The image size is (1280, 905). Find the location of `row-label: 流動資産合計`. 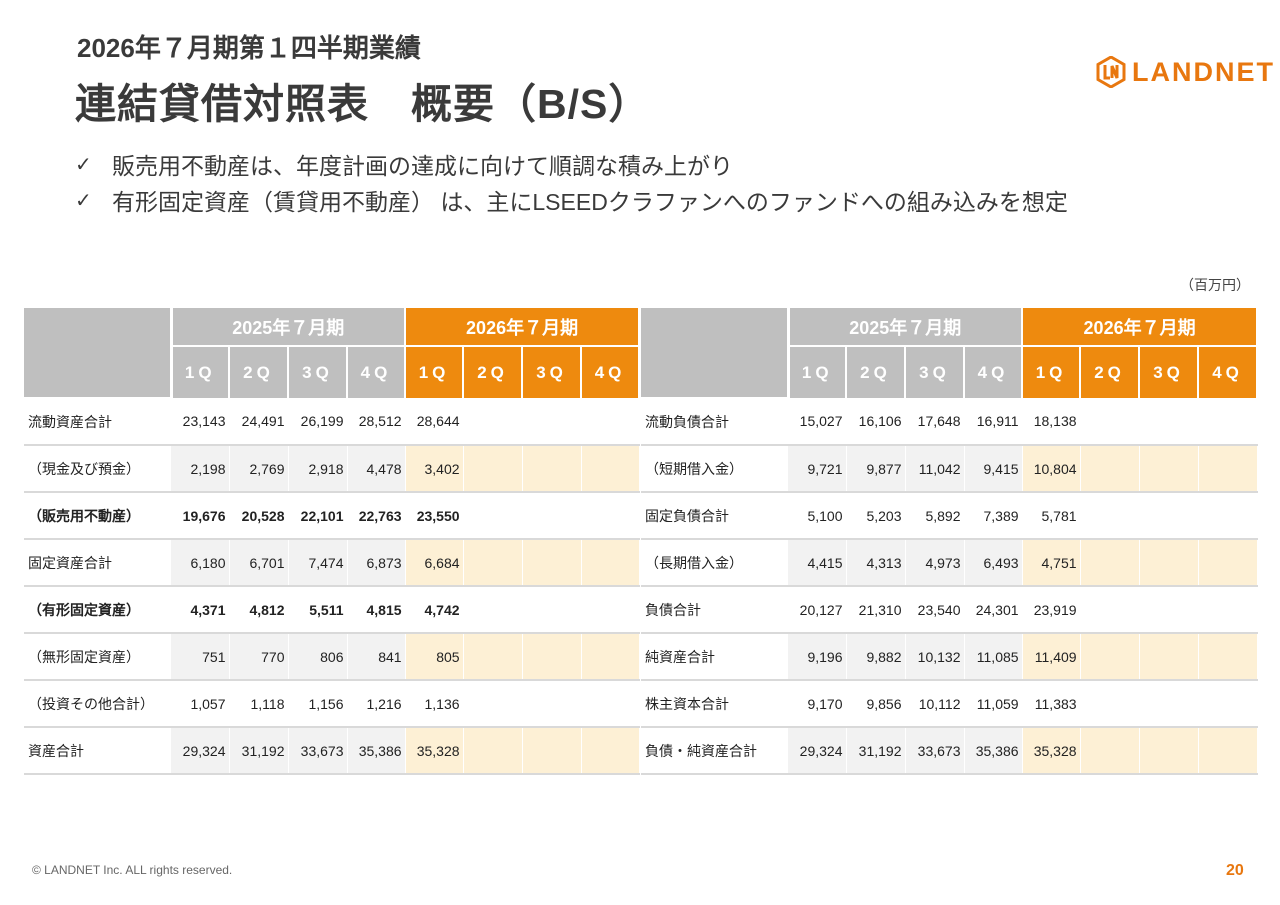

row-label: 流動資産合計 is located at coordinates (97, 422).